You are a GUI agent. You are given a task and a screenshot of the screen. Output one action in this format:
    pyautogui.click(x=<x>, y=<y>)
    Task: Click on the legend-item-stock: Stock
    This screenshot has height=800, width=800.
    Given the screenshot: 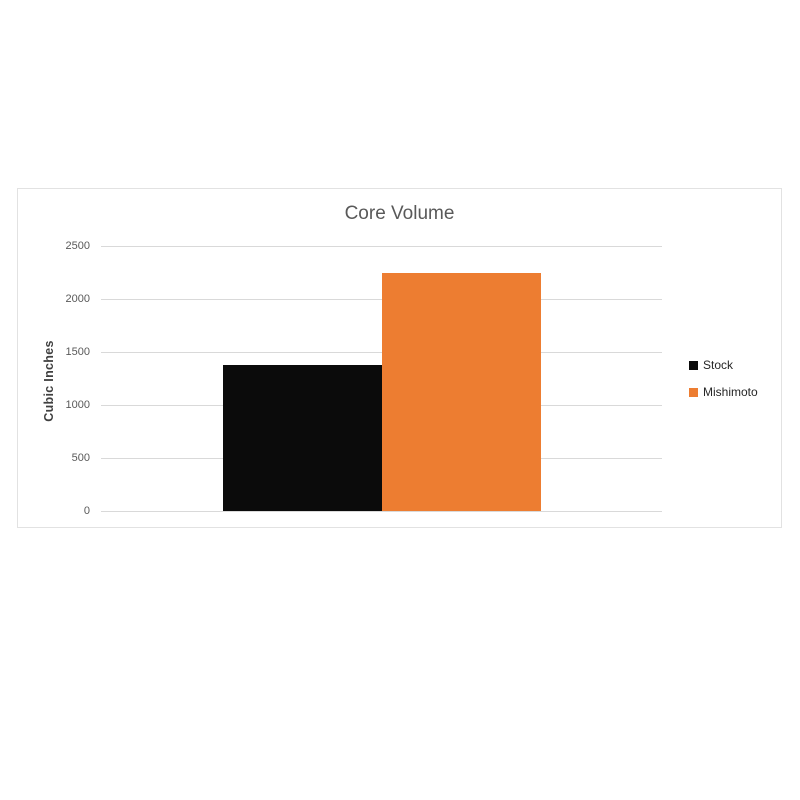 What is the action you would take?
    pyautogui.click(x=723, y=365)
    